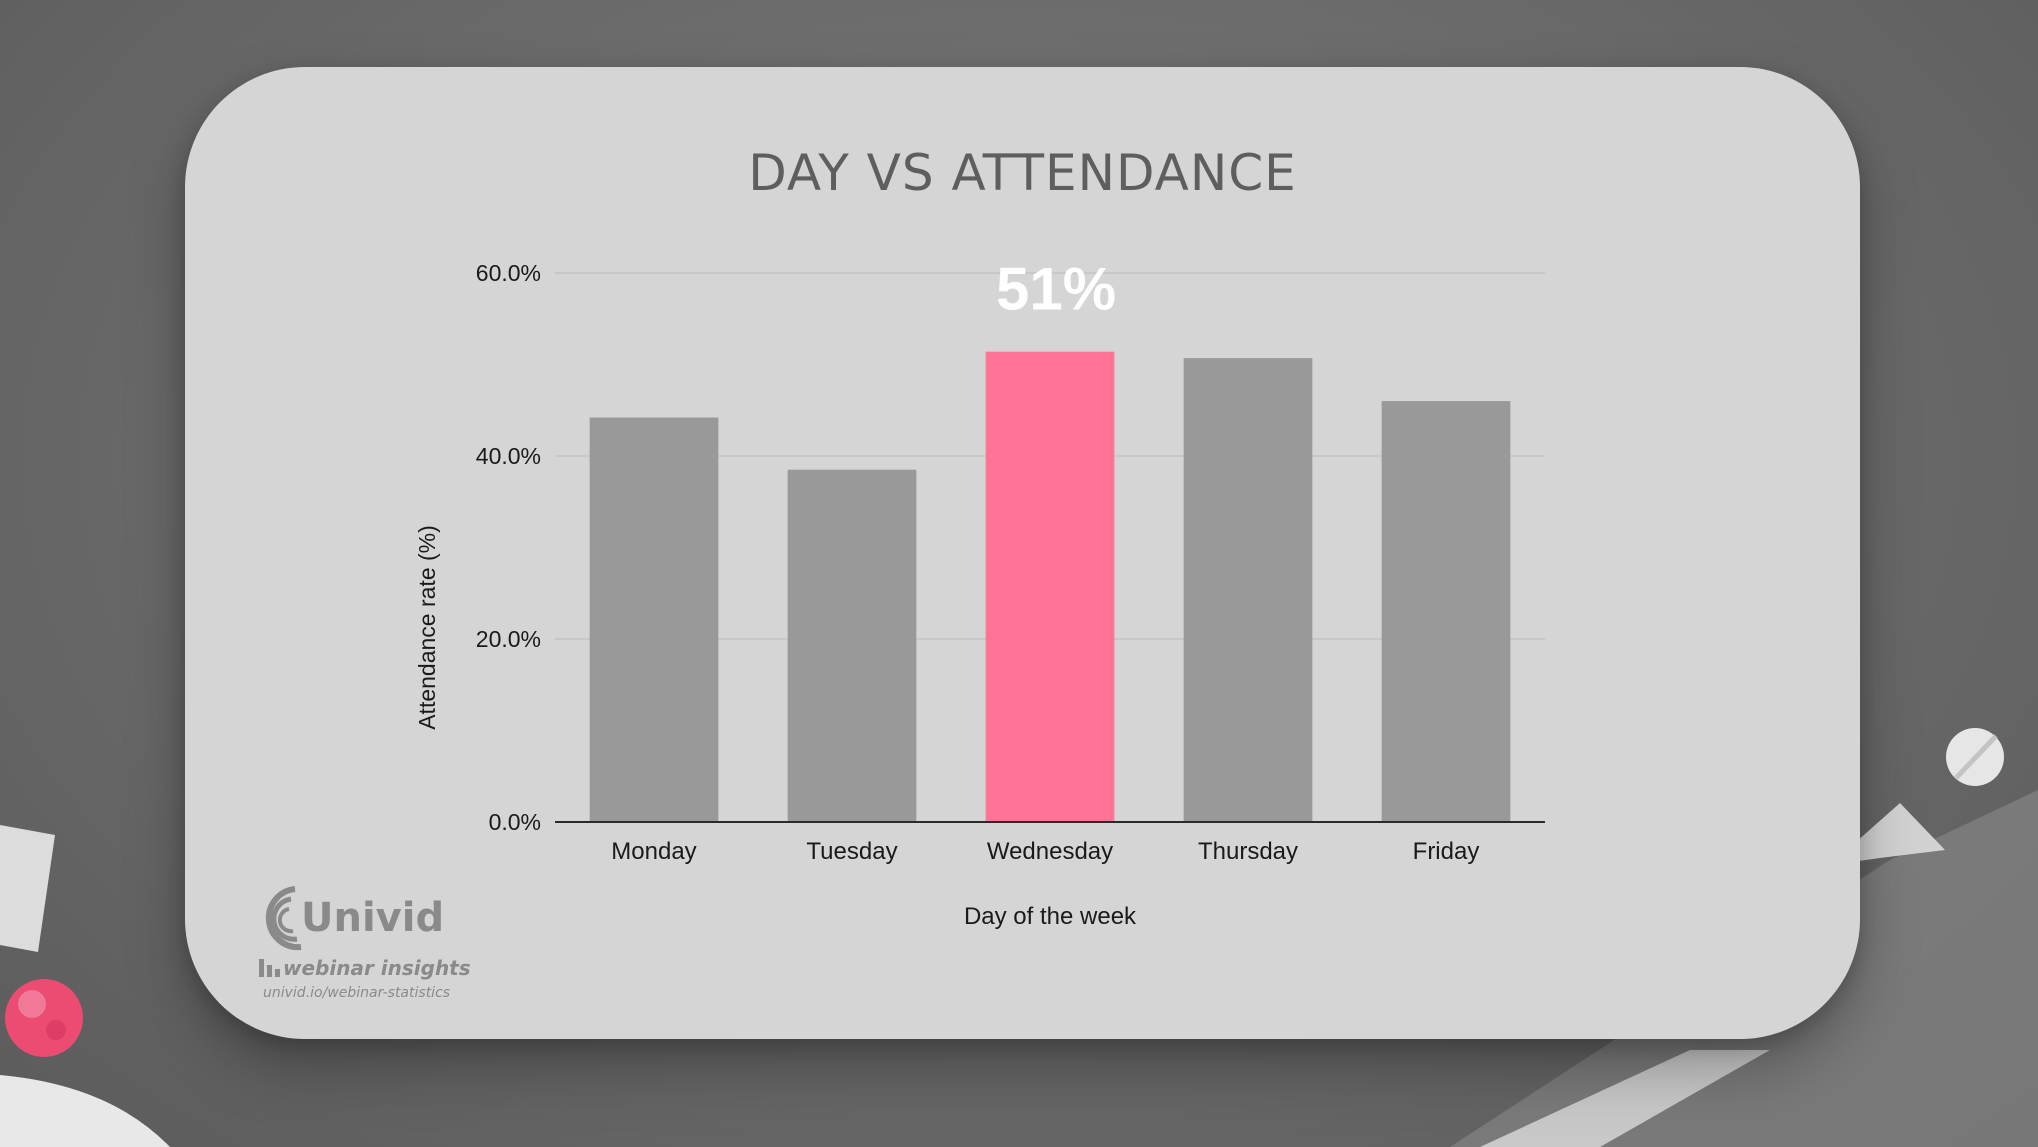  What do you see at coordinates (427, 627) in the screenshot?
I see `y-axis-title: Attendance rate (%)` at bounding box center [427, 627].